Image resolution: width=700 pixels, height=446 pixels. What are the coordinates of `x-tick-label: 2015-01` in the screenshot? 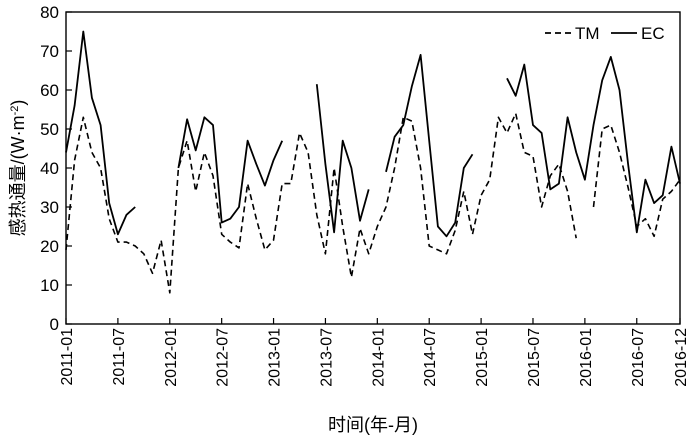 It's located at (482, 357).